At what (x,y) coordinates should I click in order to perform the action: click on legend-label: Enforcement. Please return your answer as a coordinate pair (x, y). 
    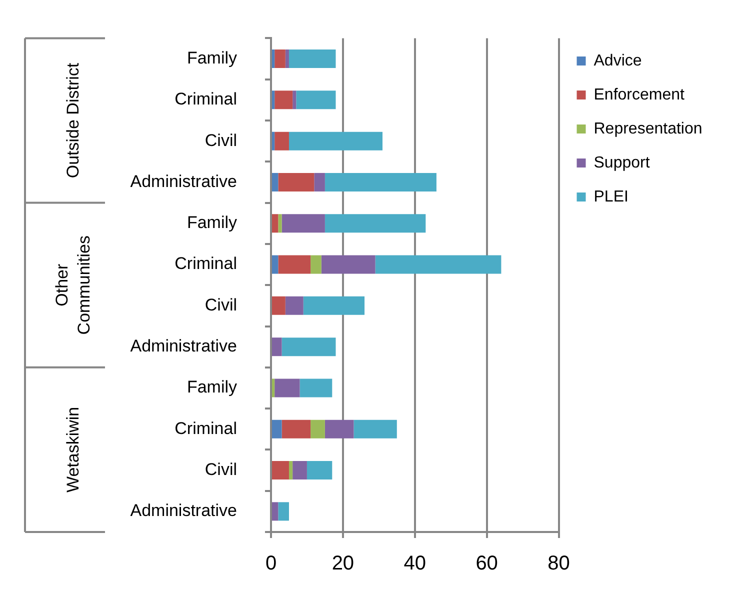
    Looking at the image, I should click on (640, 95).